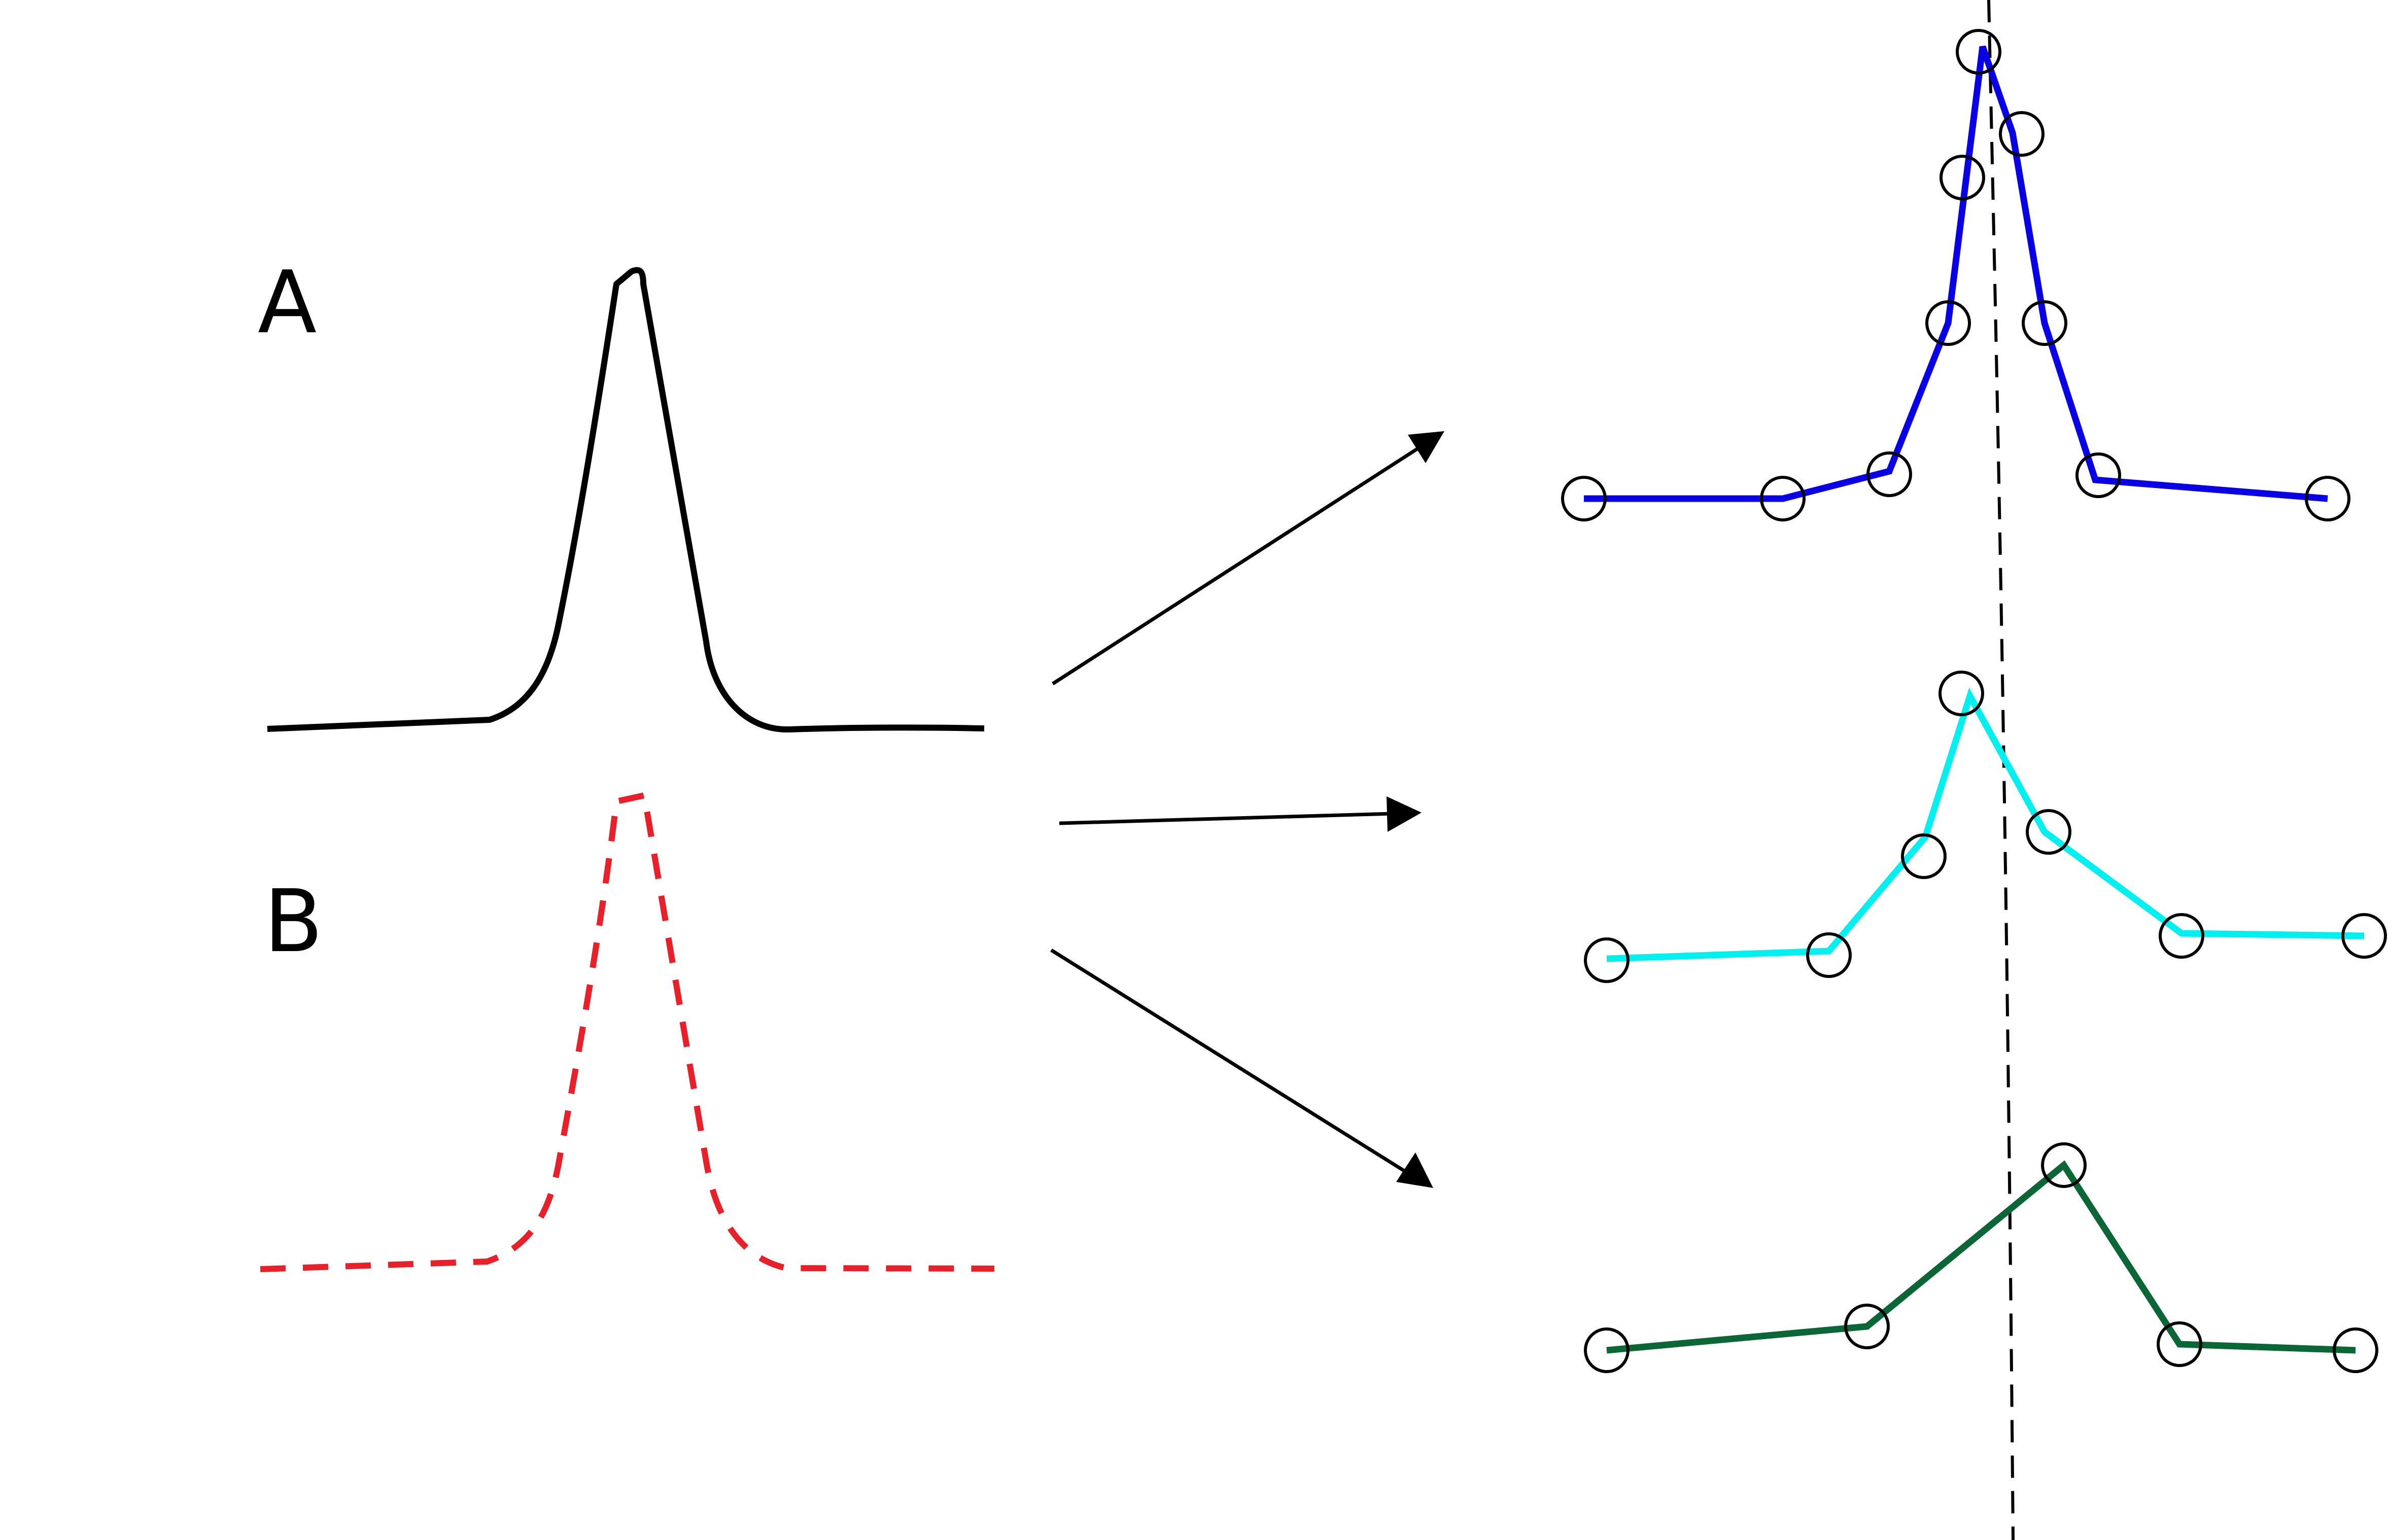  Describe the element at coordinates (626, 500) in the screenshot. I see `curve-a` at that location.